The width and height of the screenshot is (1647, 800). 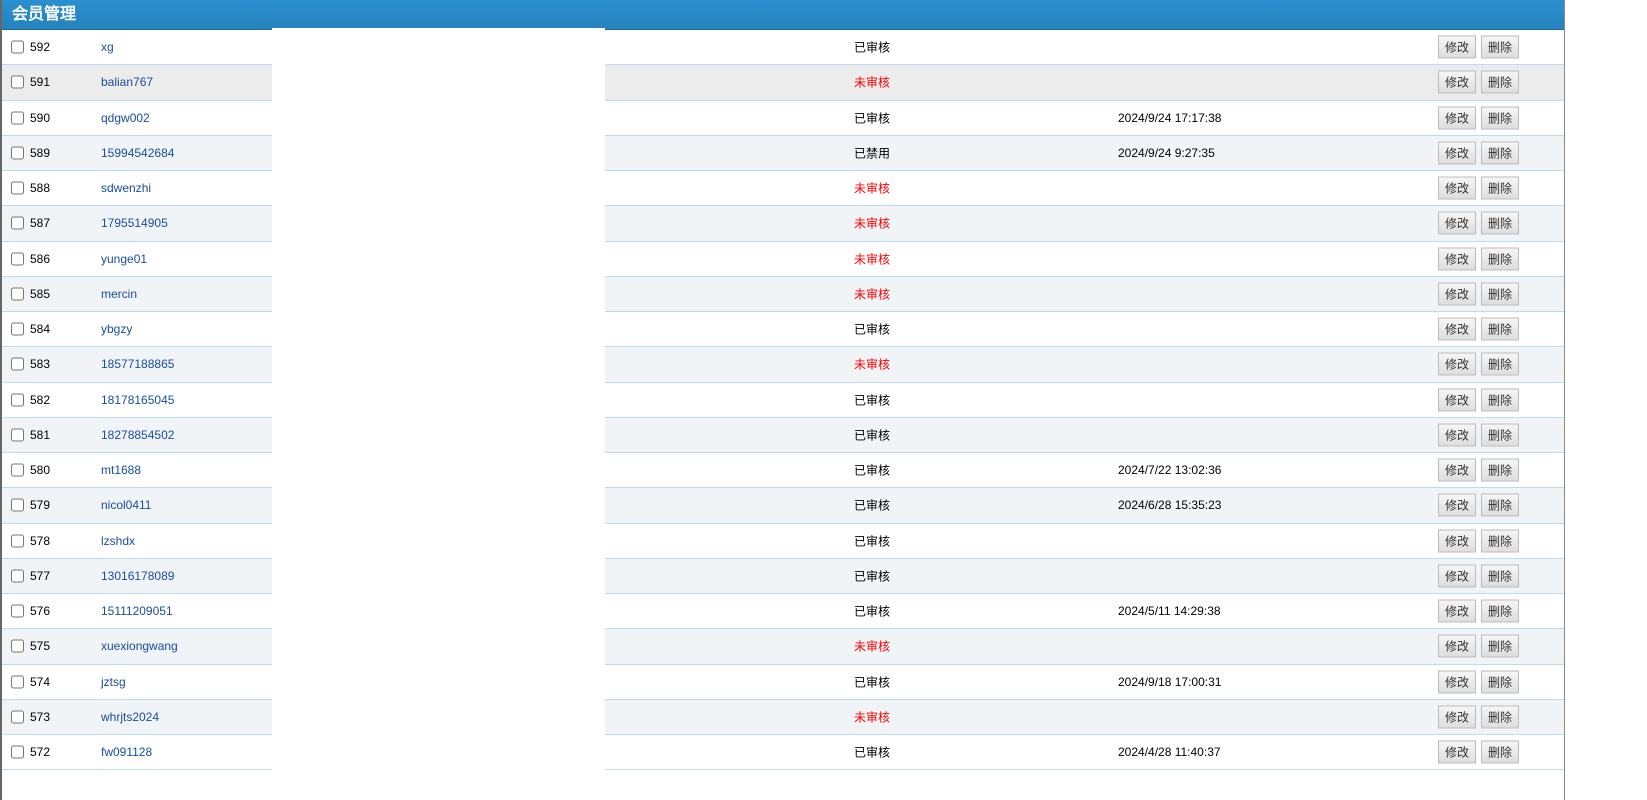 I want to click on member-id: 590, so click(x=40, y=117).